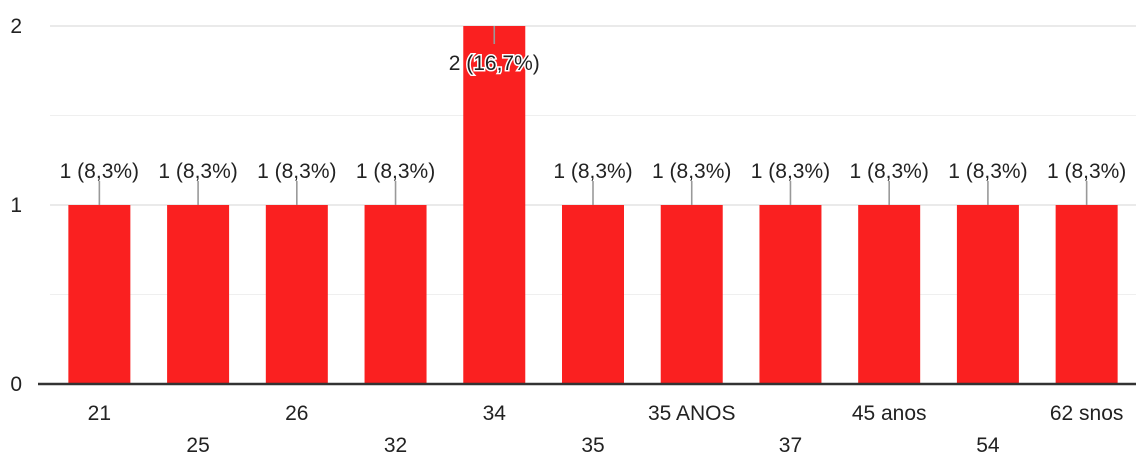  I want to click on y-axis-ticks: 0 1 2, so click(16, 205).